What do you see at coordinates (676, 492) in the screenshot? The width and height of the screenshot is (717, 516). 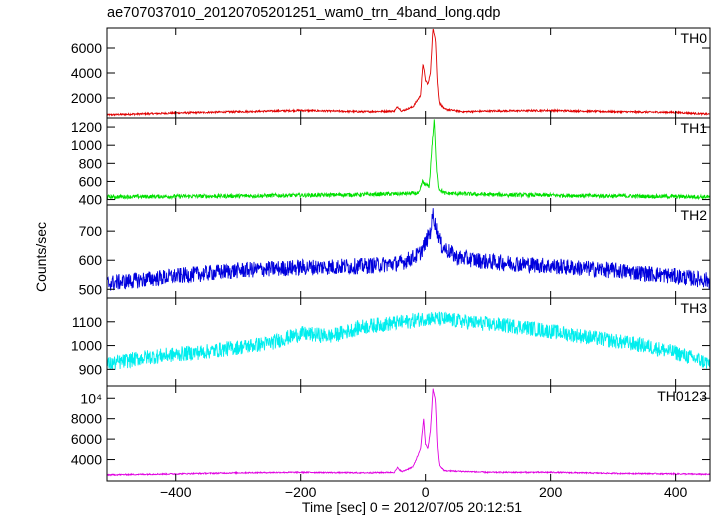 I see `x-tick-label: 400` at bounding box center [676, 492].